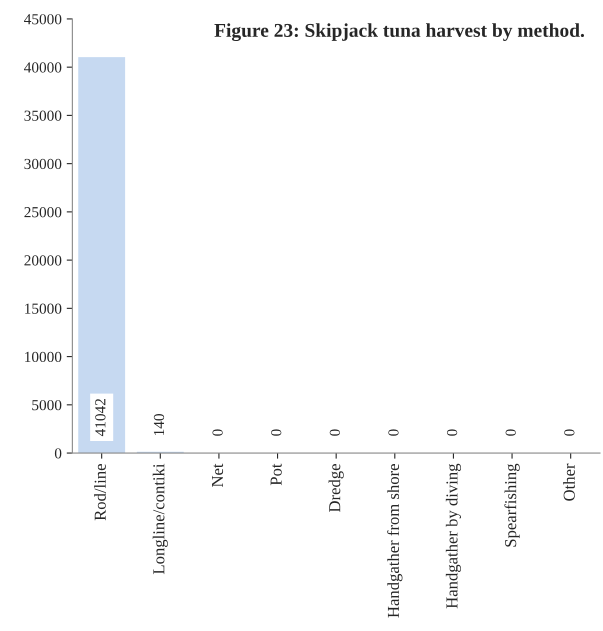 The width and height of the screenshot is (603, 631). What do you see at coordinates (43, 164) in the screenshot?
I see `y-tick-label: 30000` at bounding box center [43, 164].